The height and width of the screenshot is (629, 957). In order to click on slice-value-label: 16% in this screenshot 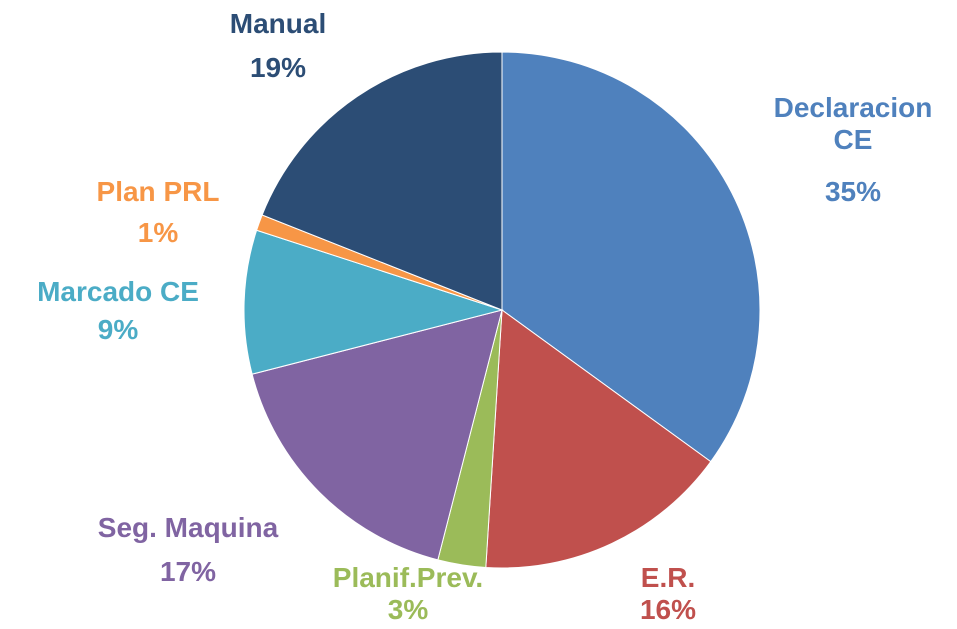, I will do `click(668, 609)`.